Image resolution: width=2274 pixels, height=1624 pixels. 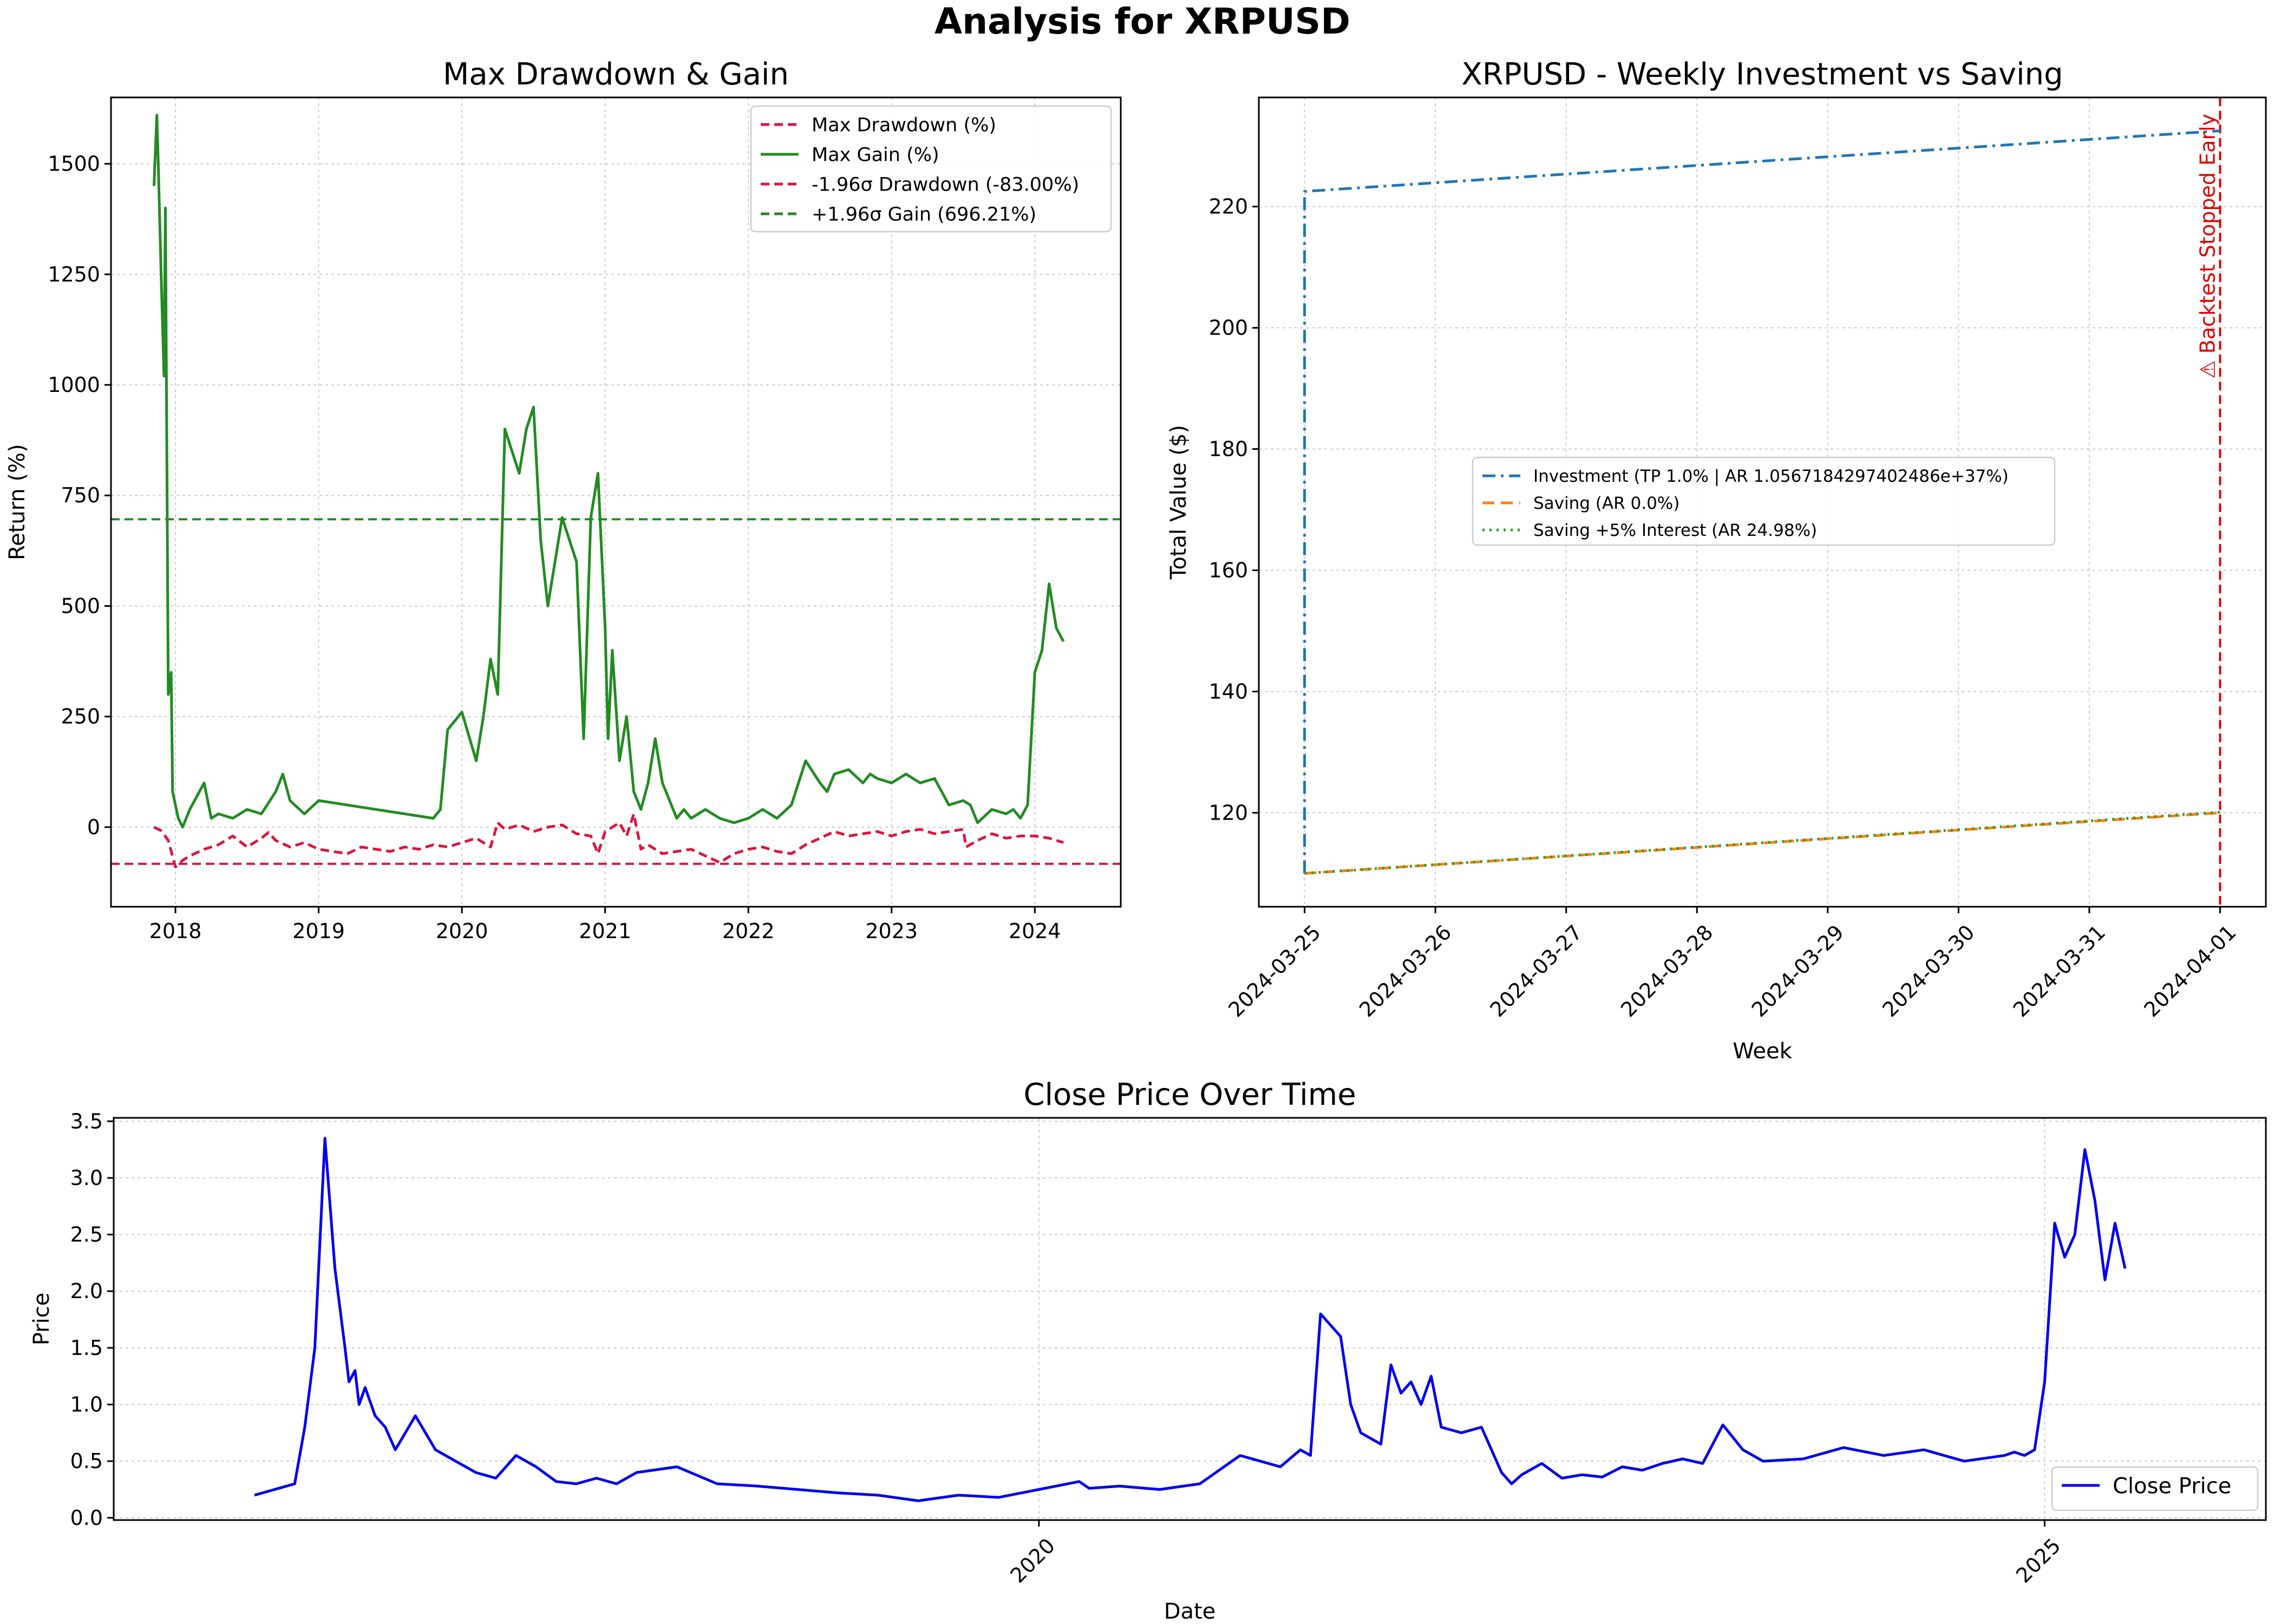 I want to click on x-tick-label: 2018, so click(x=176, y=931).